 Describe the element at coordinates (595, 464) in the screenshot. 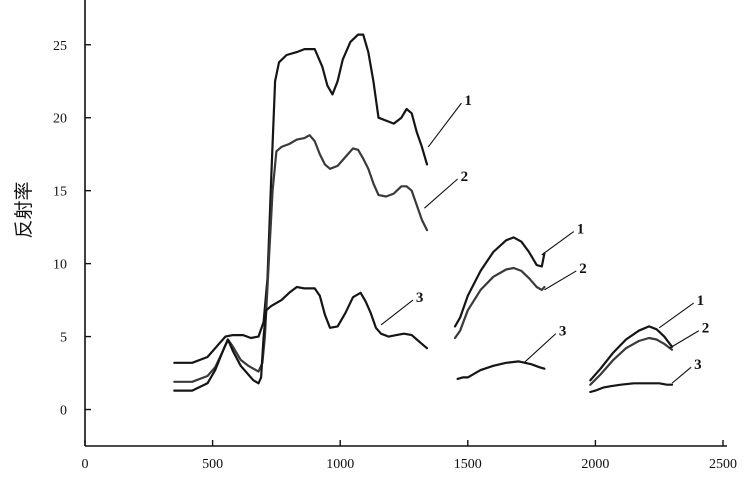

I see `x-tick-label: 2000` at that location.